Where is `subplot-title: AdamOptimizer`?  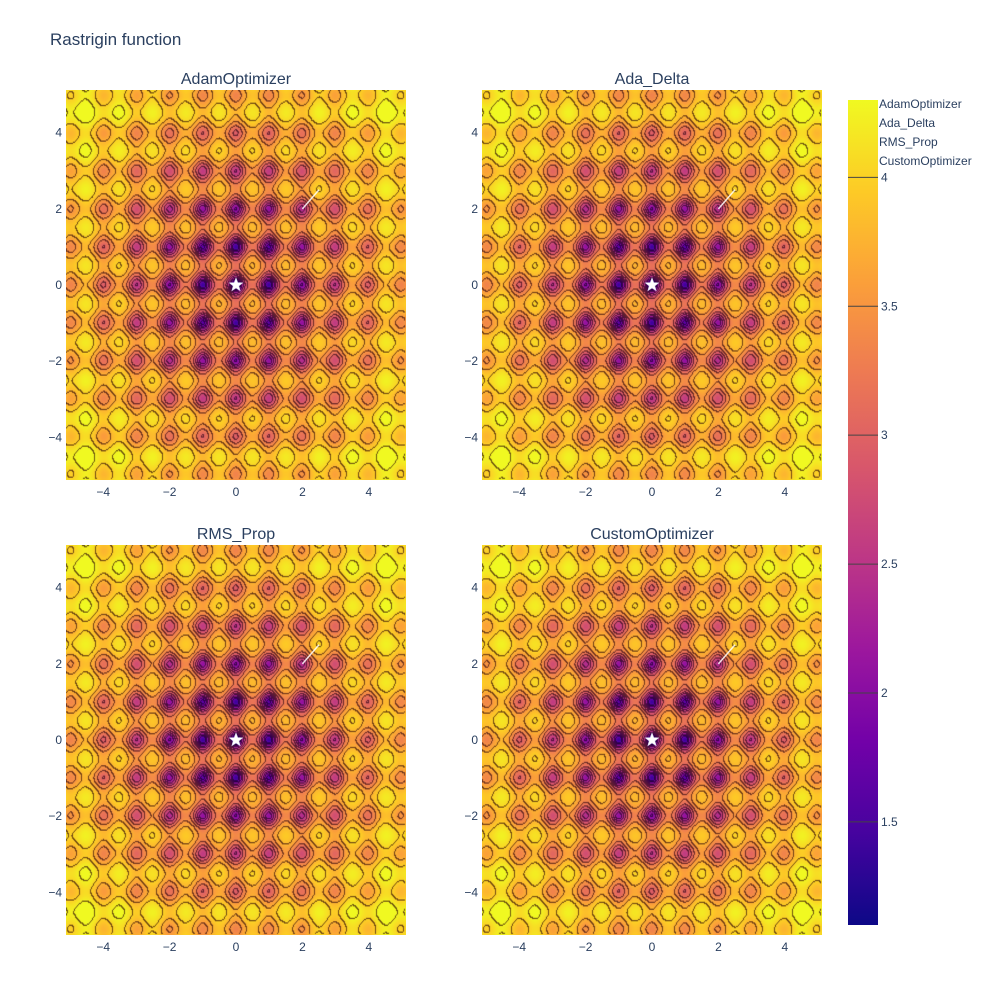 subplot-title: AdamOptimizer is located at coordinates (236, 79).